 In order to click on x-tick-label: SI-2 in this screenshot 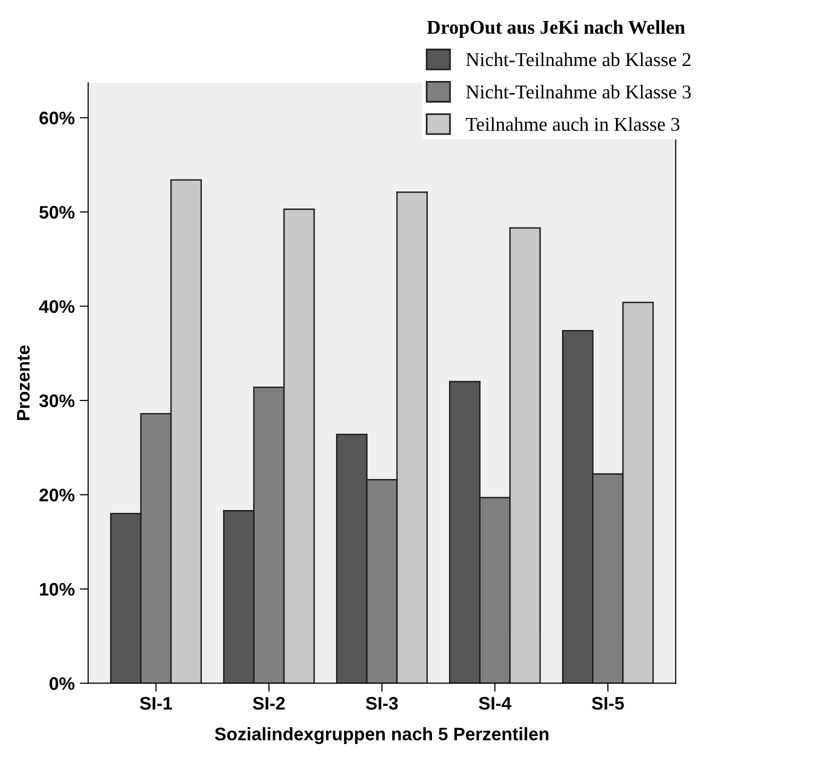, I will do `click(268, 703)`.